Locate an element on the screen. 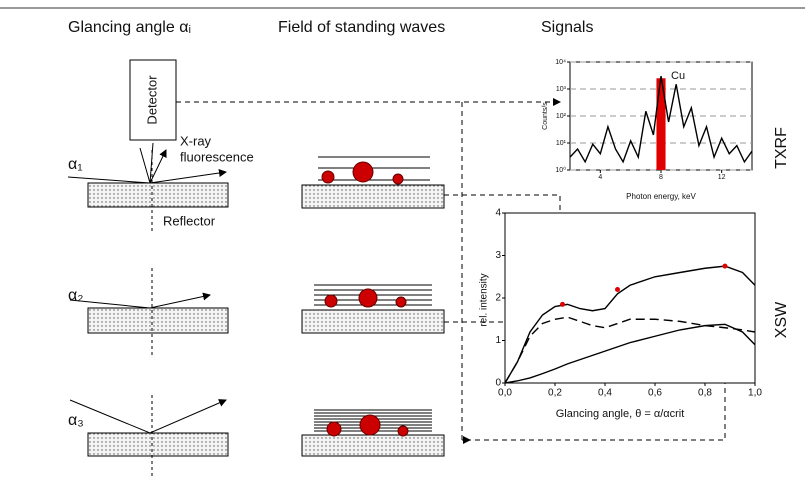 Image resolution: width=805 pixels, height=481 pixels. x-axis-label: Glancing angle, θ = α/αcrit is located at coordinates (620, 414).